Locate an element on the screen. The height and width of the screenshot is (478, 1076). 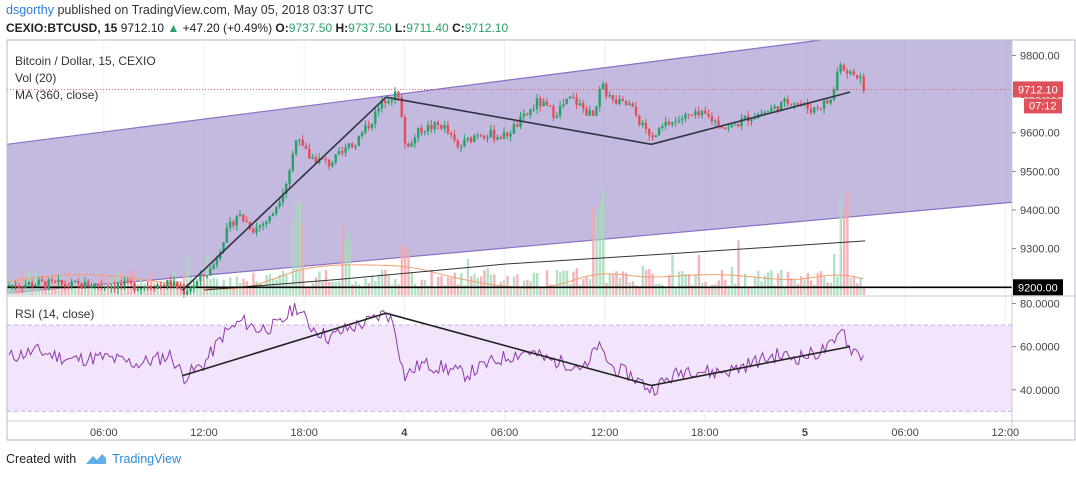
tradingview-cloud-icon is located at coordinates (96, 459).